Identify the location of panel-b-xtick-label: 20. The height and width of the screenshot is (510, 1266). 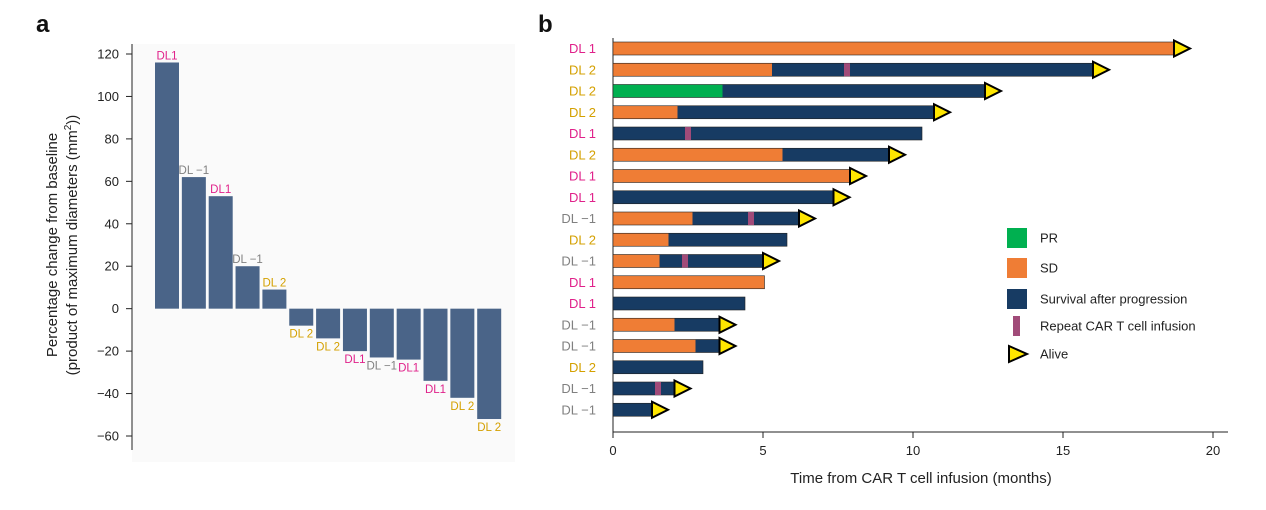
(1213, 450).